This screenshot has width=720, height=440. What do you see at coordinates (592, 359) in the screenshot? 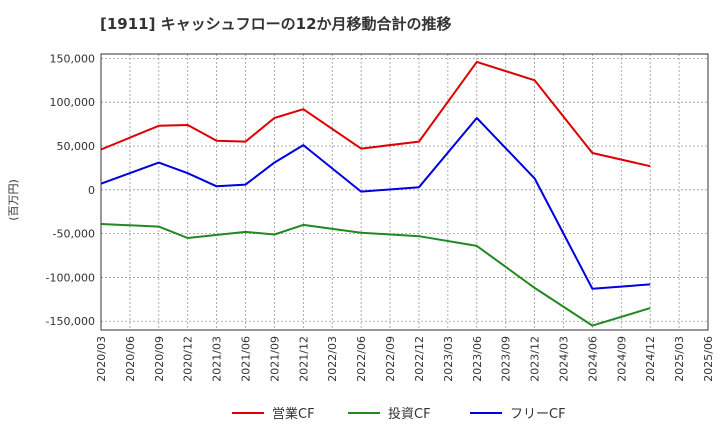
I see `x-tick-label: 2024/06` at bounding box center [592, 359].